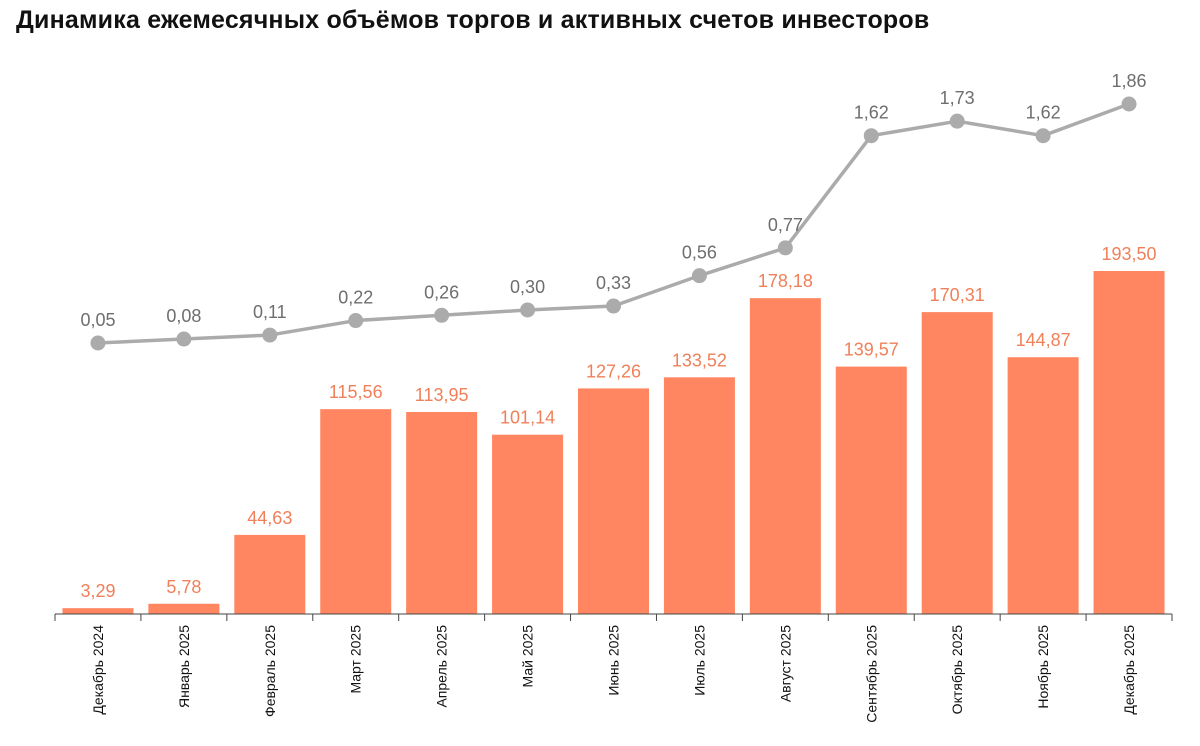 The height and width of the screenshot is (746, 1200). What do you see at coordinates (527, 418) in the screenshot?
I see `bar-value-label: 101,14` at bounding box center [527, 418].